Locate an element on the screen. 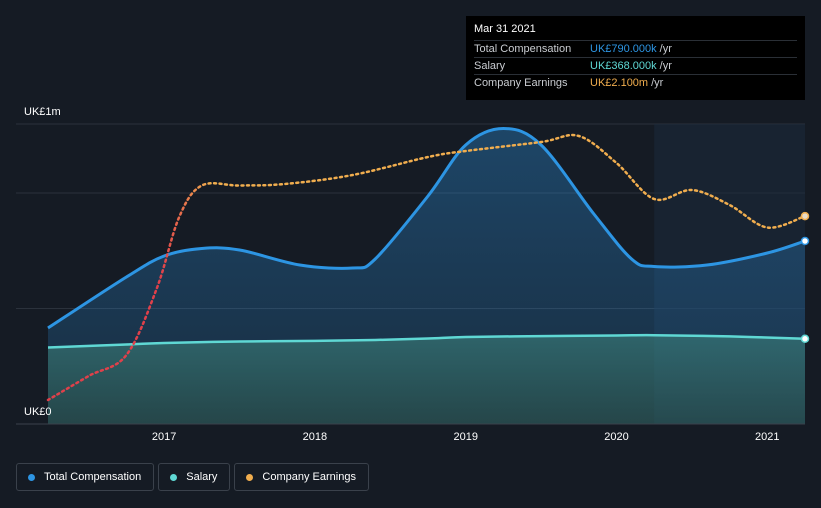  tooltip-value: UK£368.000k is located at coordinates (623, 66).